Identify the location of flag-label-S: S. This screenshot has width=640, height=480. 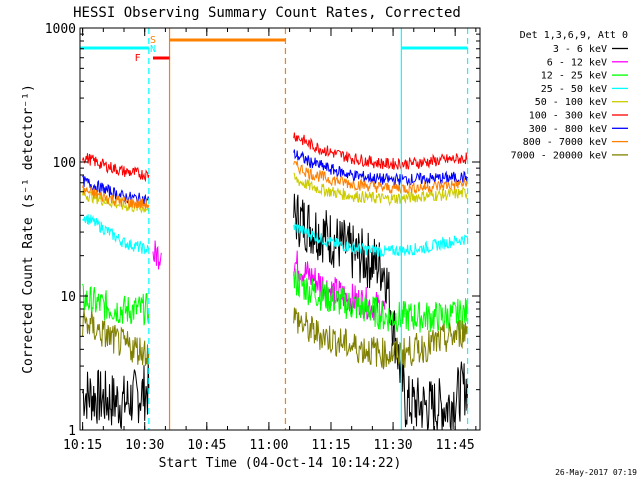
(153, 40).